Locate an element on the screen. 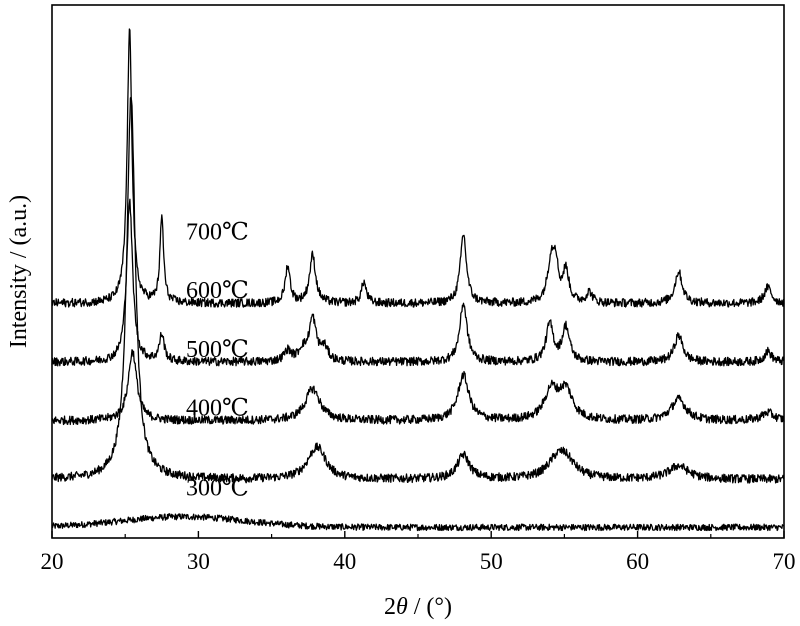 The height and width of the screenshot is (626, 800). x-axis-title-symbol: θ is located at coordinates (402, 607).